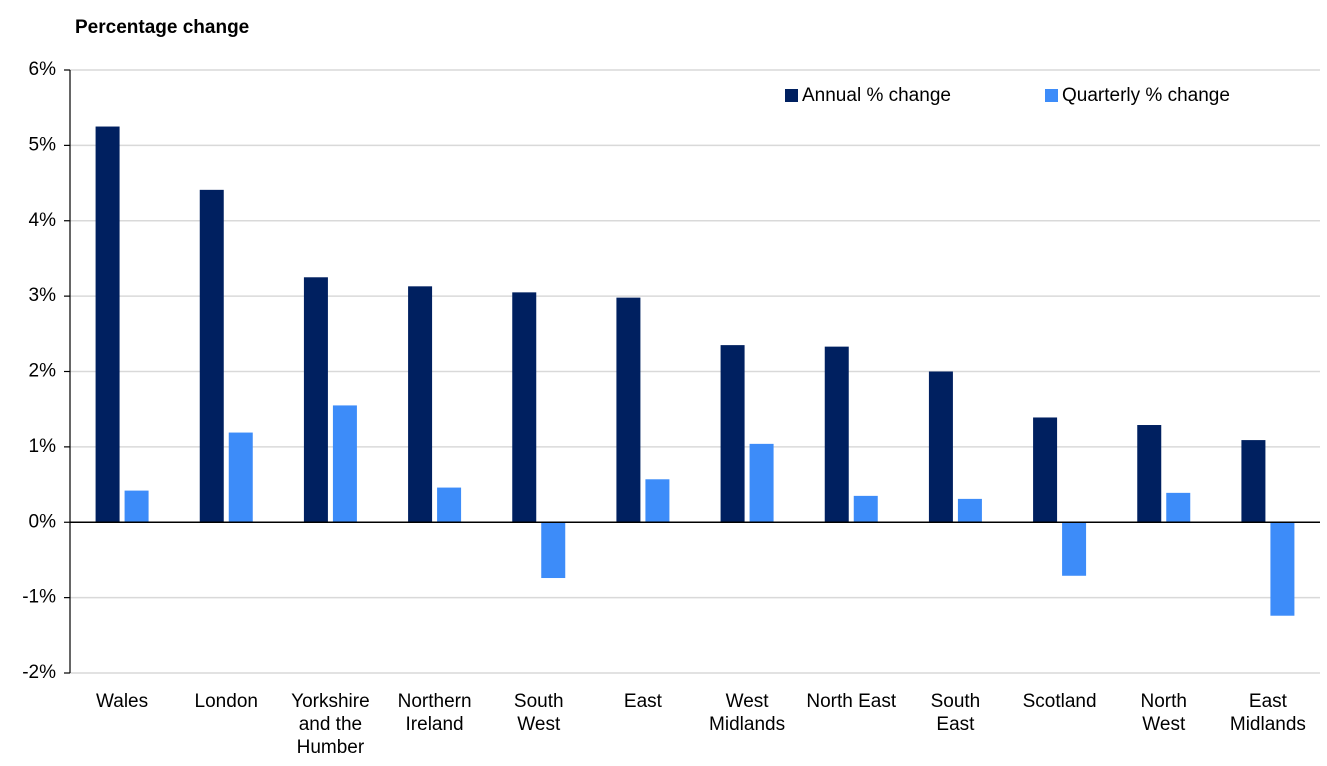 This screenshot has width=1327, height=766. I want to click on y-tick-label: 5%, so click(43, 144).